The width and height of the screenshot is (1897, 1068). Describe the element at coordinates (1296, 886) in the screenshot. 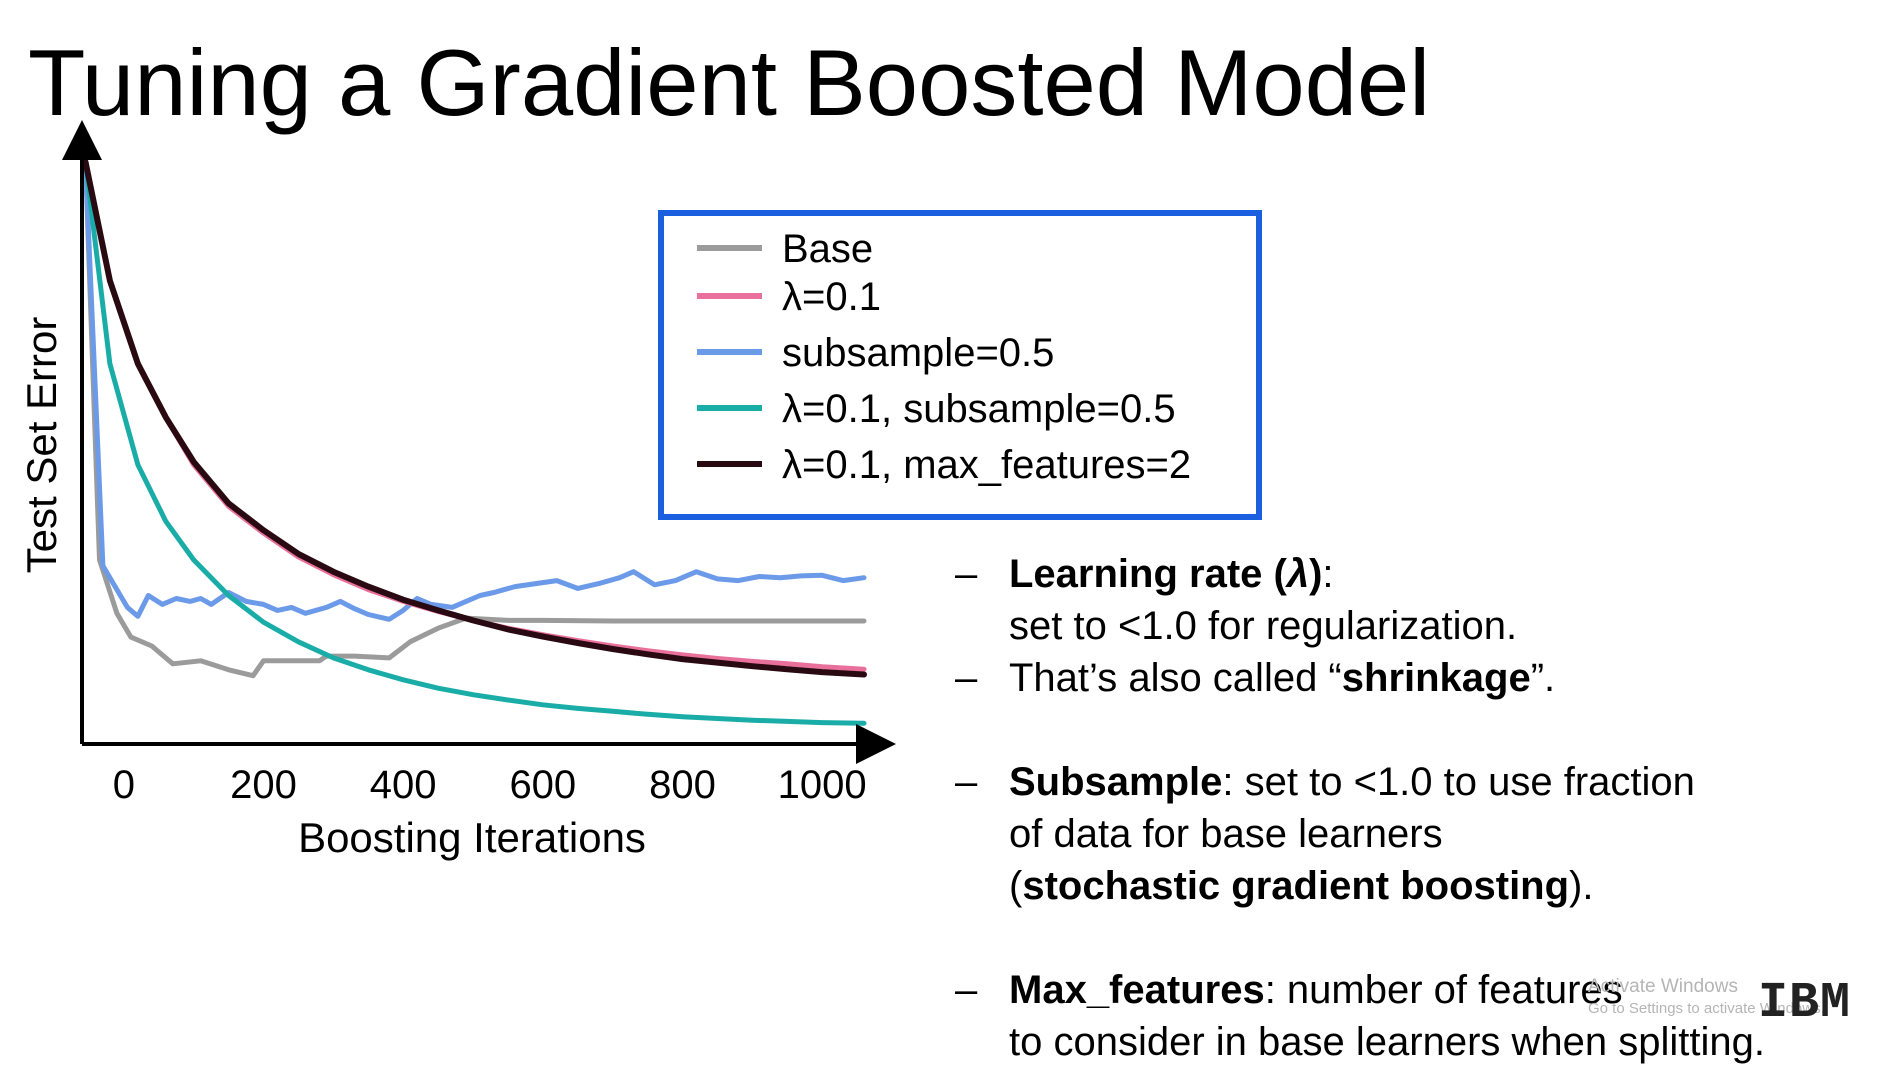

I see `bullet-text-run: stochastic gradient boosting` at that location.